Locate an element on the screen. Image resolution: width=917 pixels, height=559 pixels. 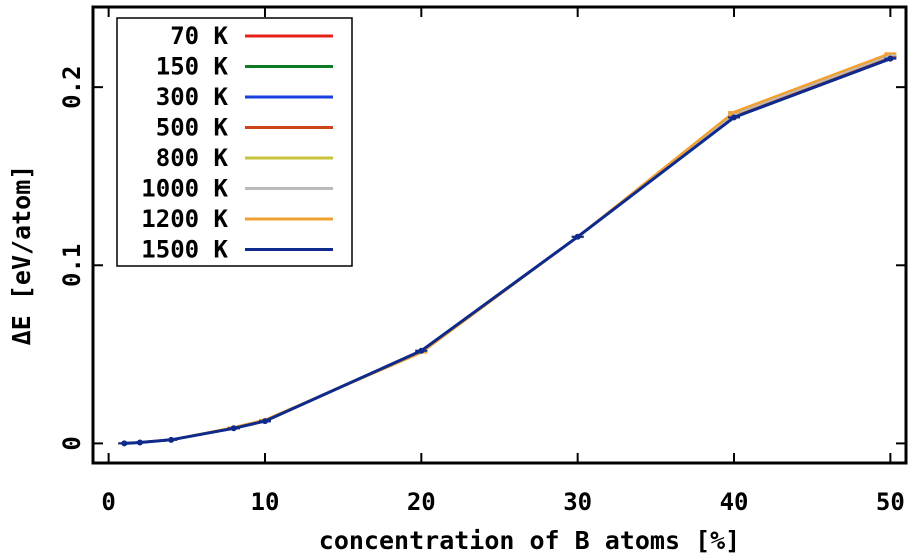
y-axis-title: ΔE [eV/atom] is located at coordinates (21, 255).